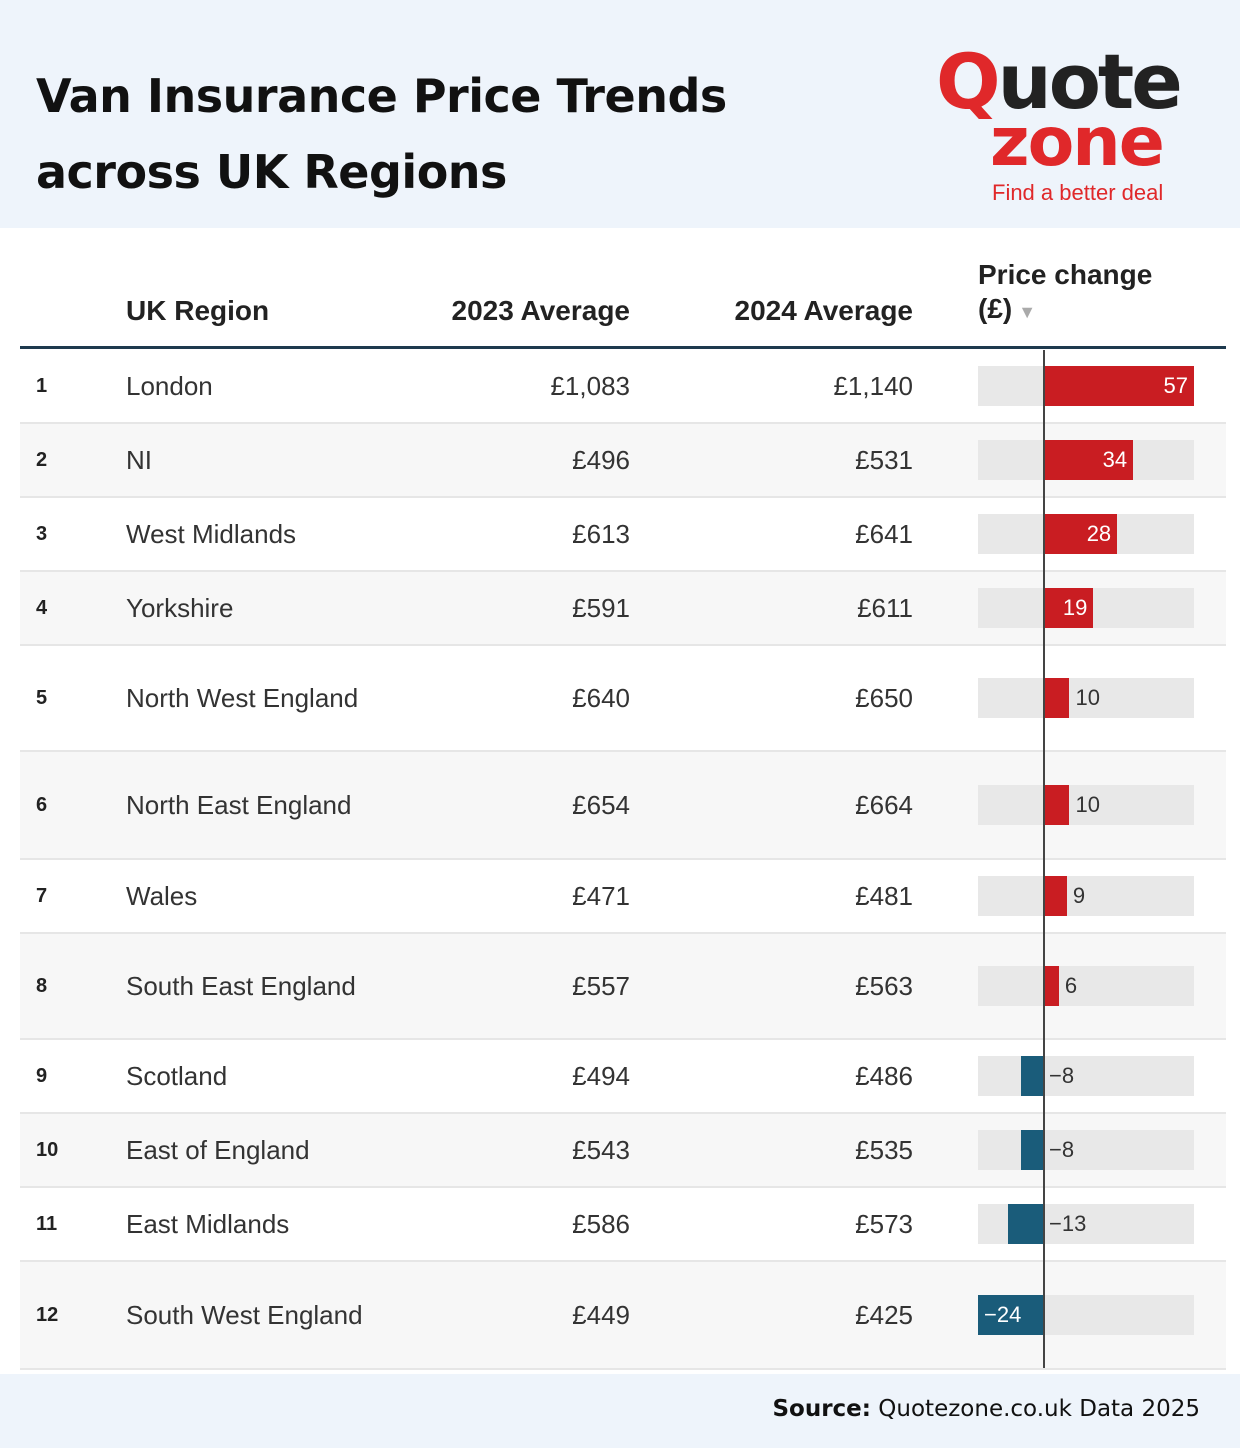  I want to click on row-rank: 1, so click(42, 385).